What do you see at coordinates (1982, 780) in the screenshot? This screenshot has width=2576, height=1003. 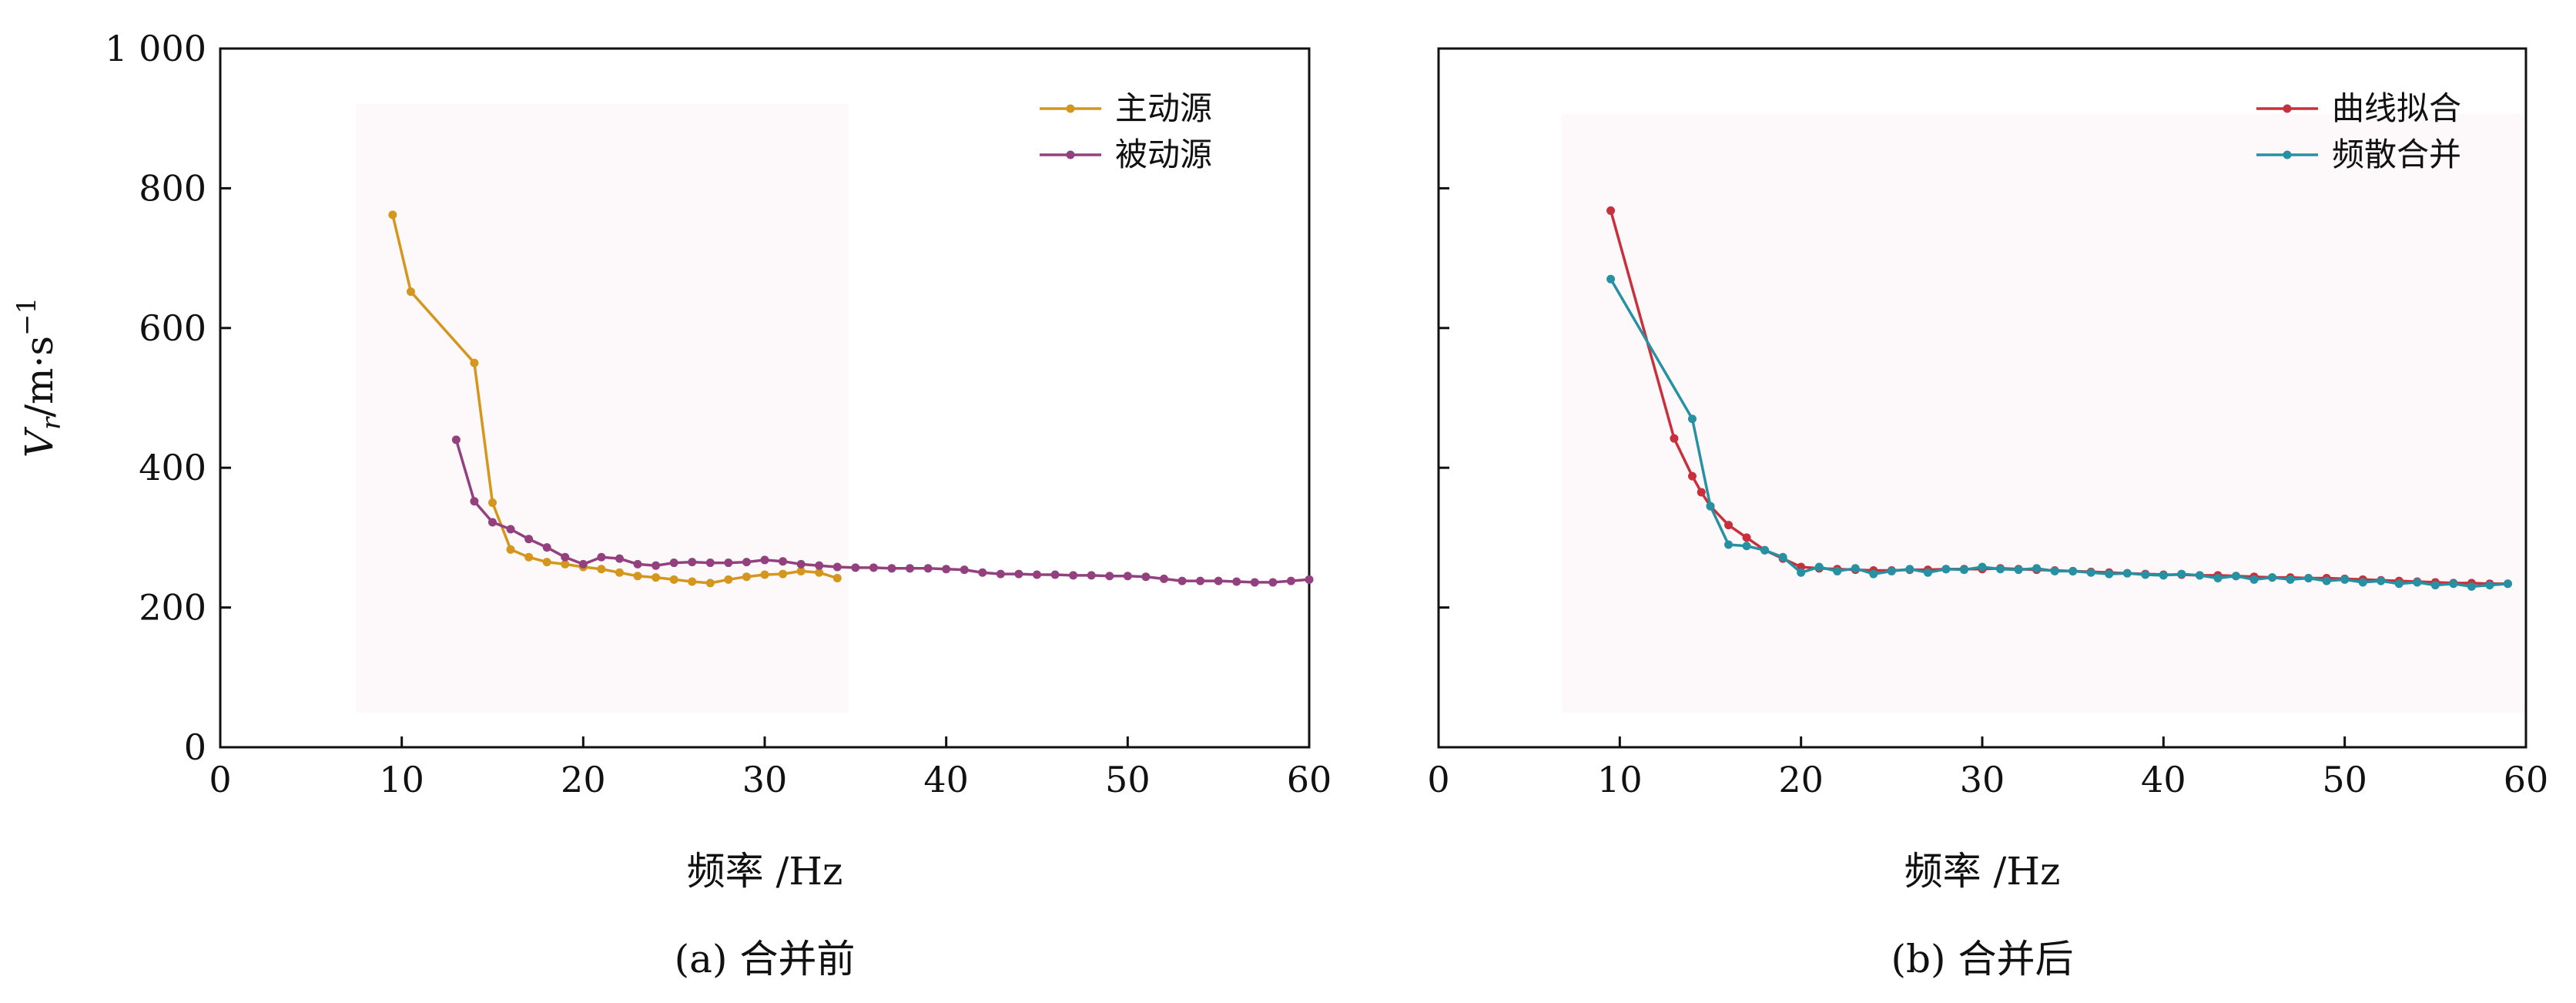 I see `x-tick-label: 30` at bounding box center [1982, 780].